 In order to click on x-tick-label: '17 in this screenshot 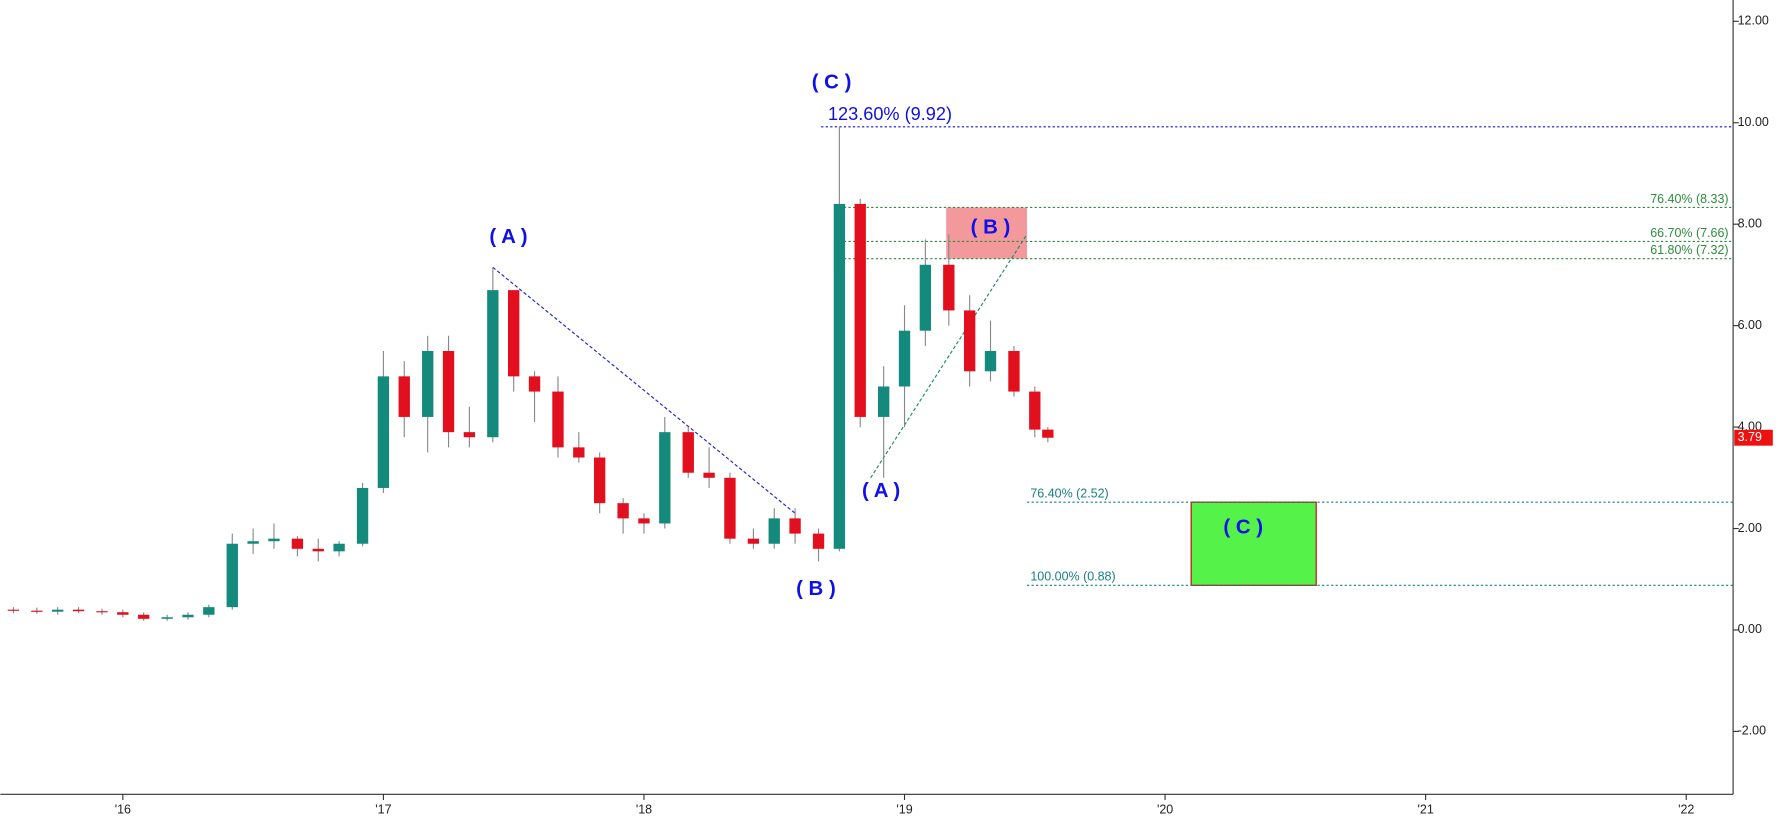, I will do `click(383, 809)`.